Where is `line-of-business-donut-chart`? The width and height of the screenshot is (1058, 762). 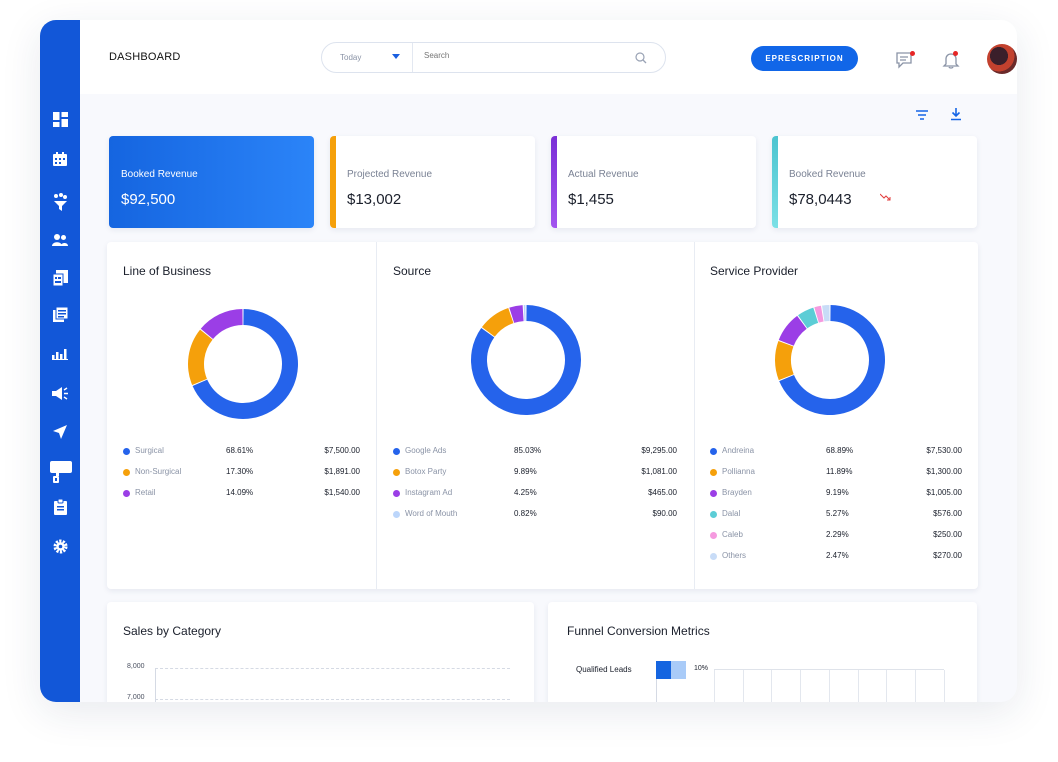
line-of-business-donut-chart is located at coordinates (243, 364).